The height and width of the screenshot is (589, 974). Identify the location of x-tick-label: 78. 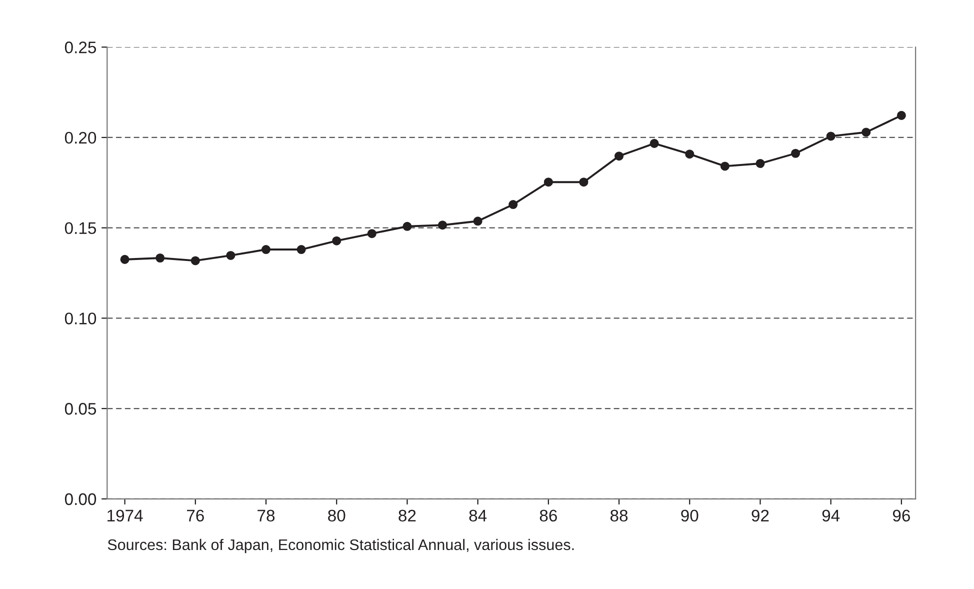
(266, 516).